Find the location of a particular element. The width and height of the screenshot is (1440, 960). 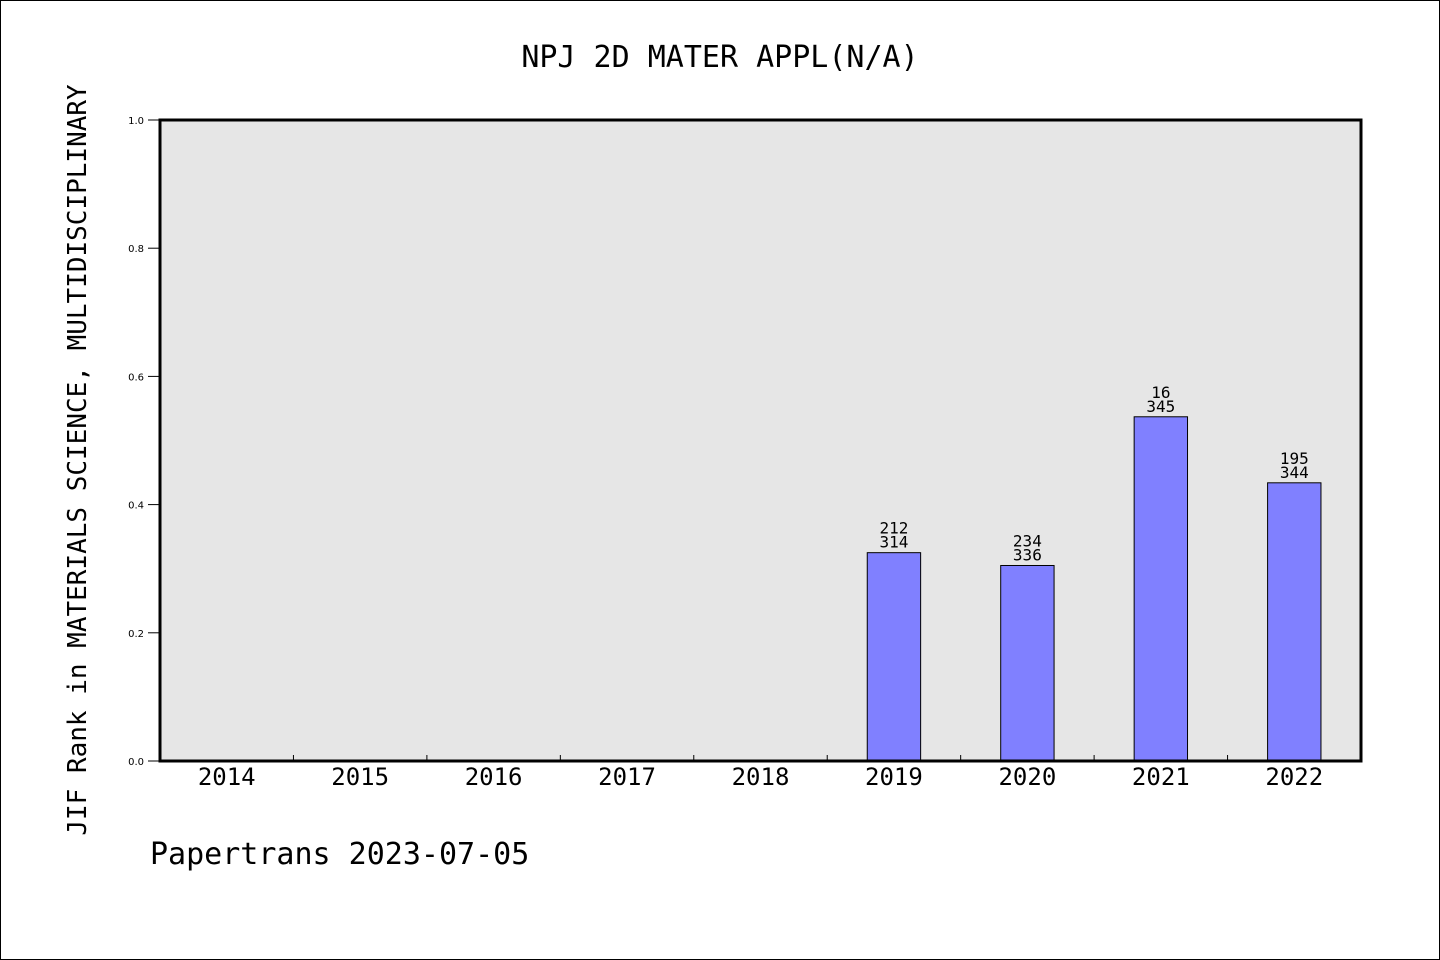

bar-label-total: 344 is located at coordinates (1294, 472).